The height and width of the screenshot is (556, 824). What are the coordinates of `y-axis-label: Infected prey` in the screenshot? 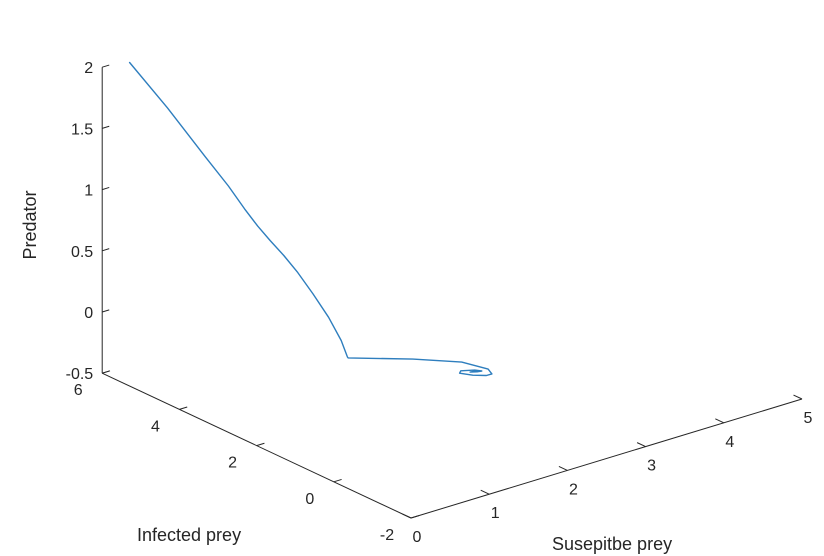 It's located at (189, 535).